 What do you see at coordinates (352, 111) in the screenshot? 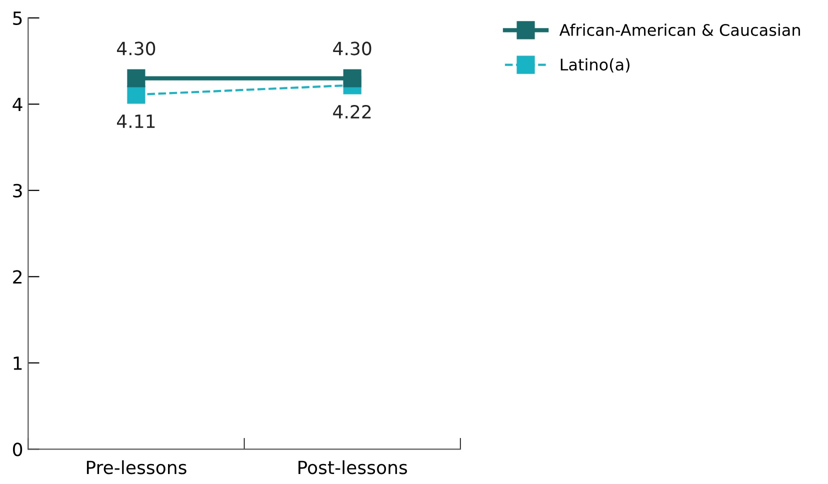
I see `data-label: 4.22` at bounding box center [352, 111].